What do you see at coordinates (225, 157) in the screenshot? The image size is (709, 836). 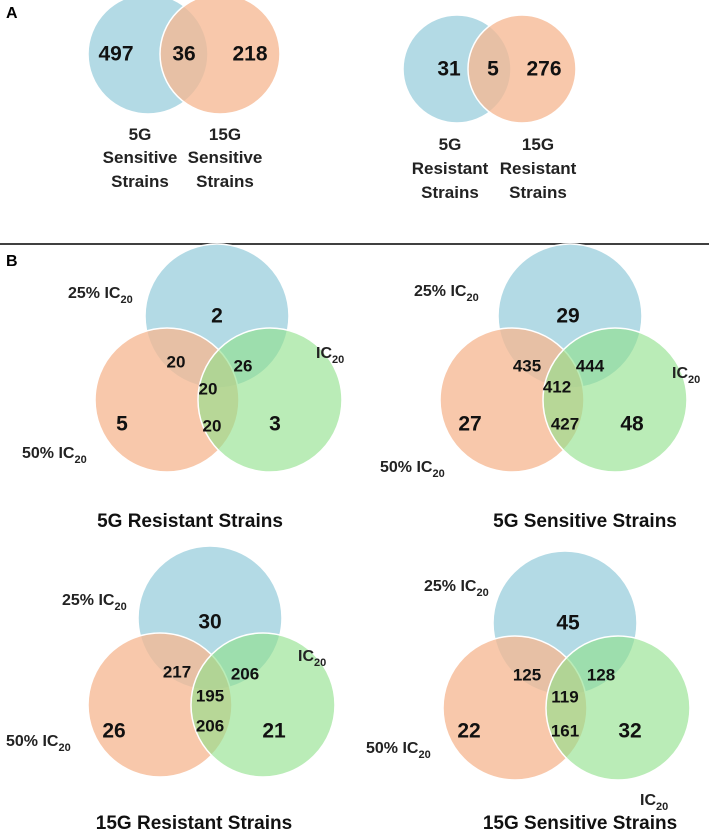 I see `label-15g-sensitive-line2: Sensitive` at bounding box center [225, 157].